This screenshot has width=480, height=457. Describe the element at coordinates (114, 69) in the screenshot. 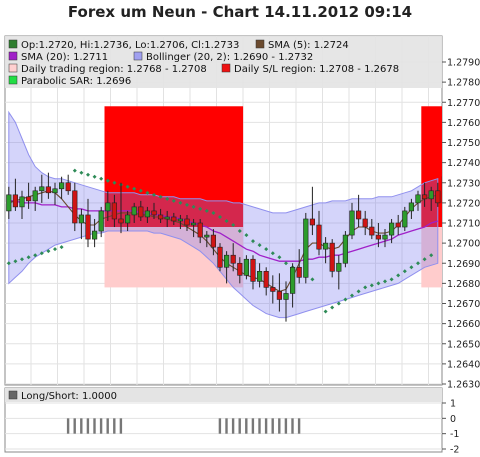

I see `legend-trading-region: Daily trading region: 1.2768 - 1.2708` at that location.